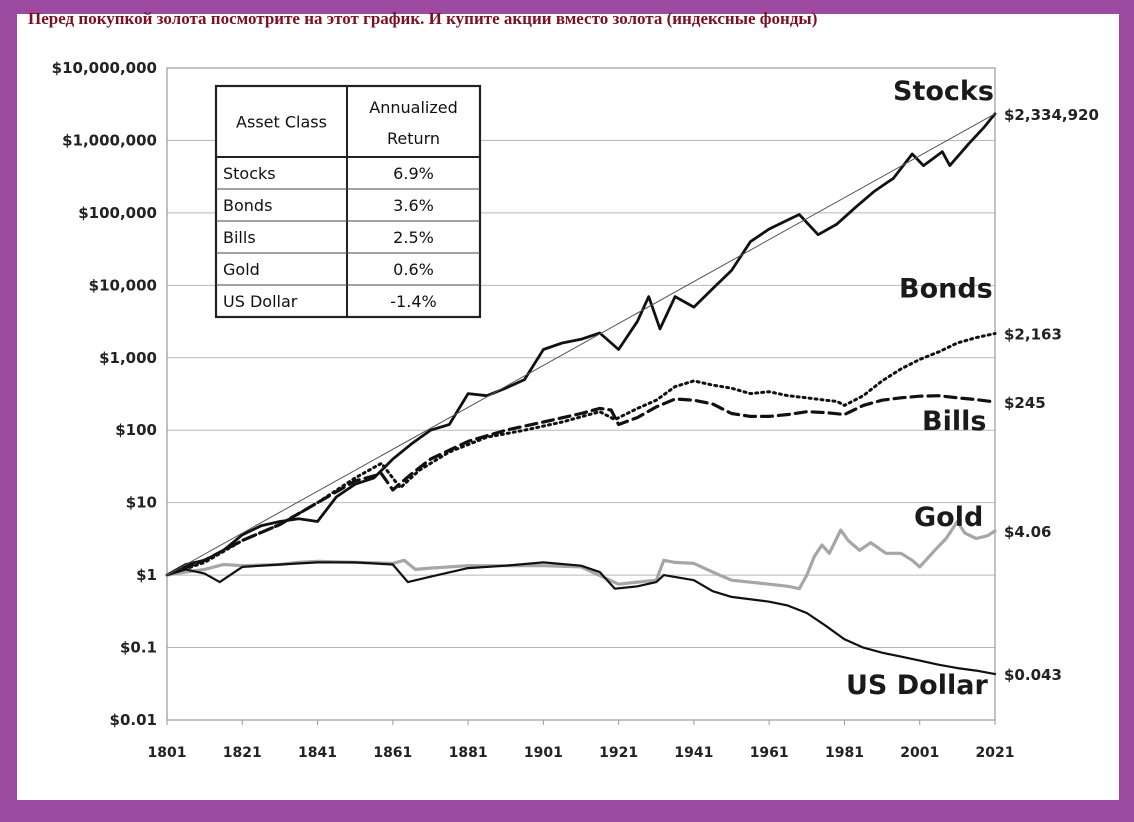 The width and height of the screenshot is (1134, 822). What do you see at coordinates (413, 237) in the screenshot?
I see `table-cell-return: 2.5%` at bounding box center [413, 237].